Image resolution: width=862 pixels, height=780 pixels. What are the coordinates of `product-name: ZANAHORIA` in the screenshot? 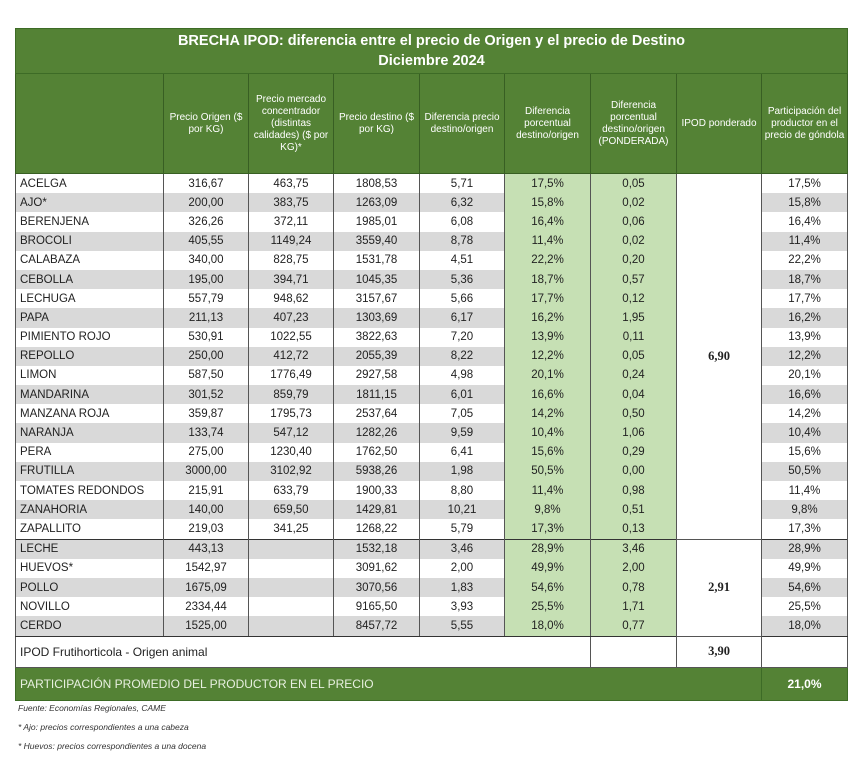 It's located at (89, 510).